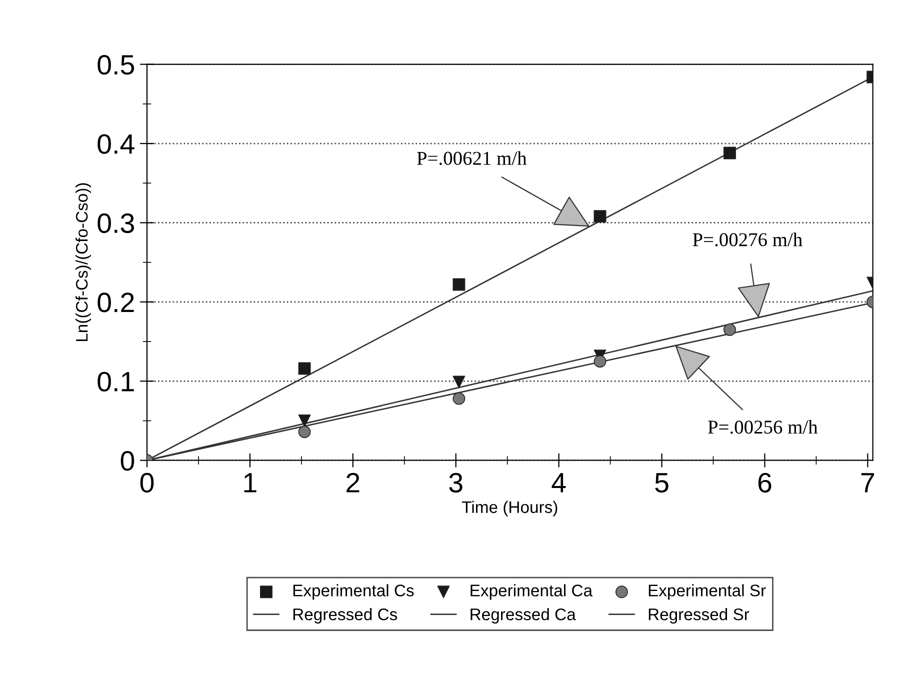 This screenshot has width=913, height=677. What do you see at coordinates (116, 64) in the screenshot?
I see `y-tick-label: 0.5` at bounding box center [116, 64].